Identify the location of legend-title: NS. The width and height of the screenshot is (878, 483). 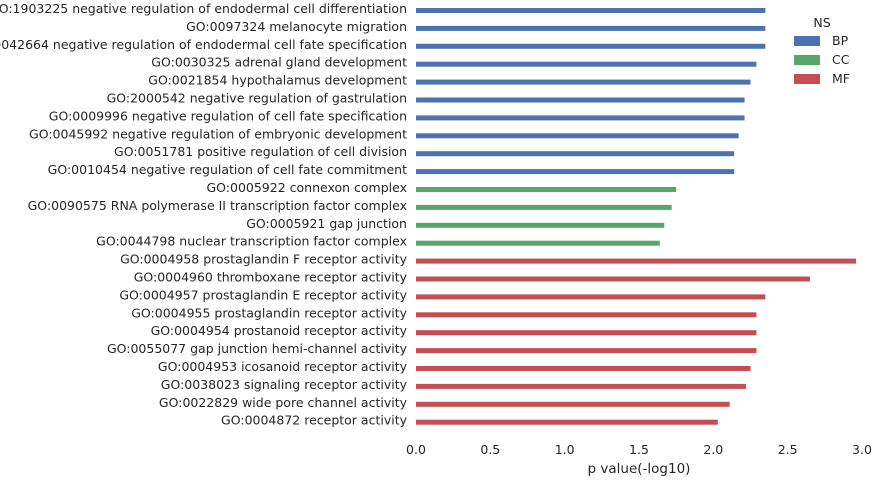
(821, 22).